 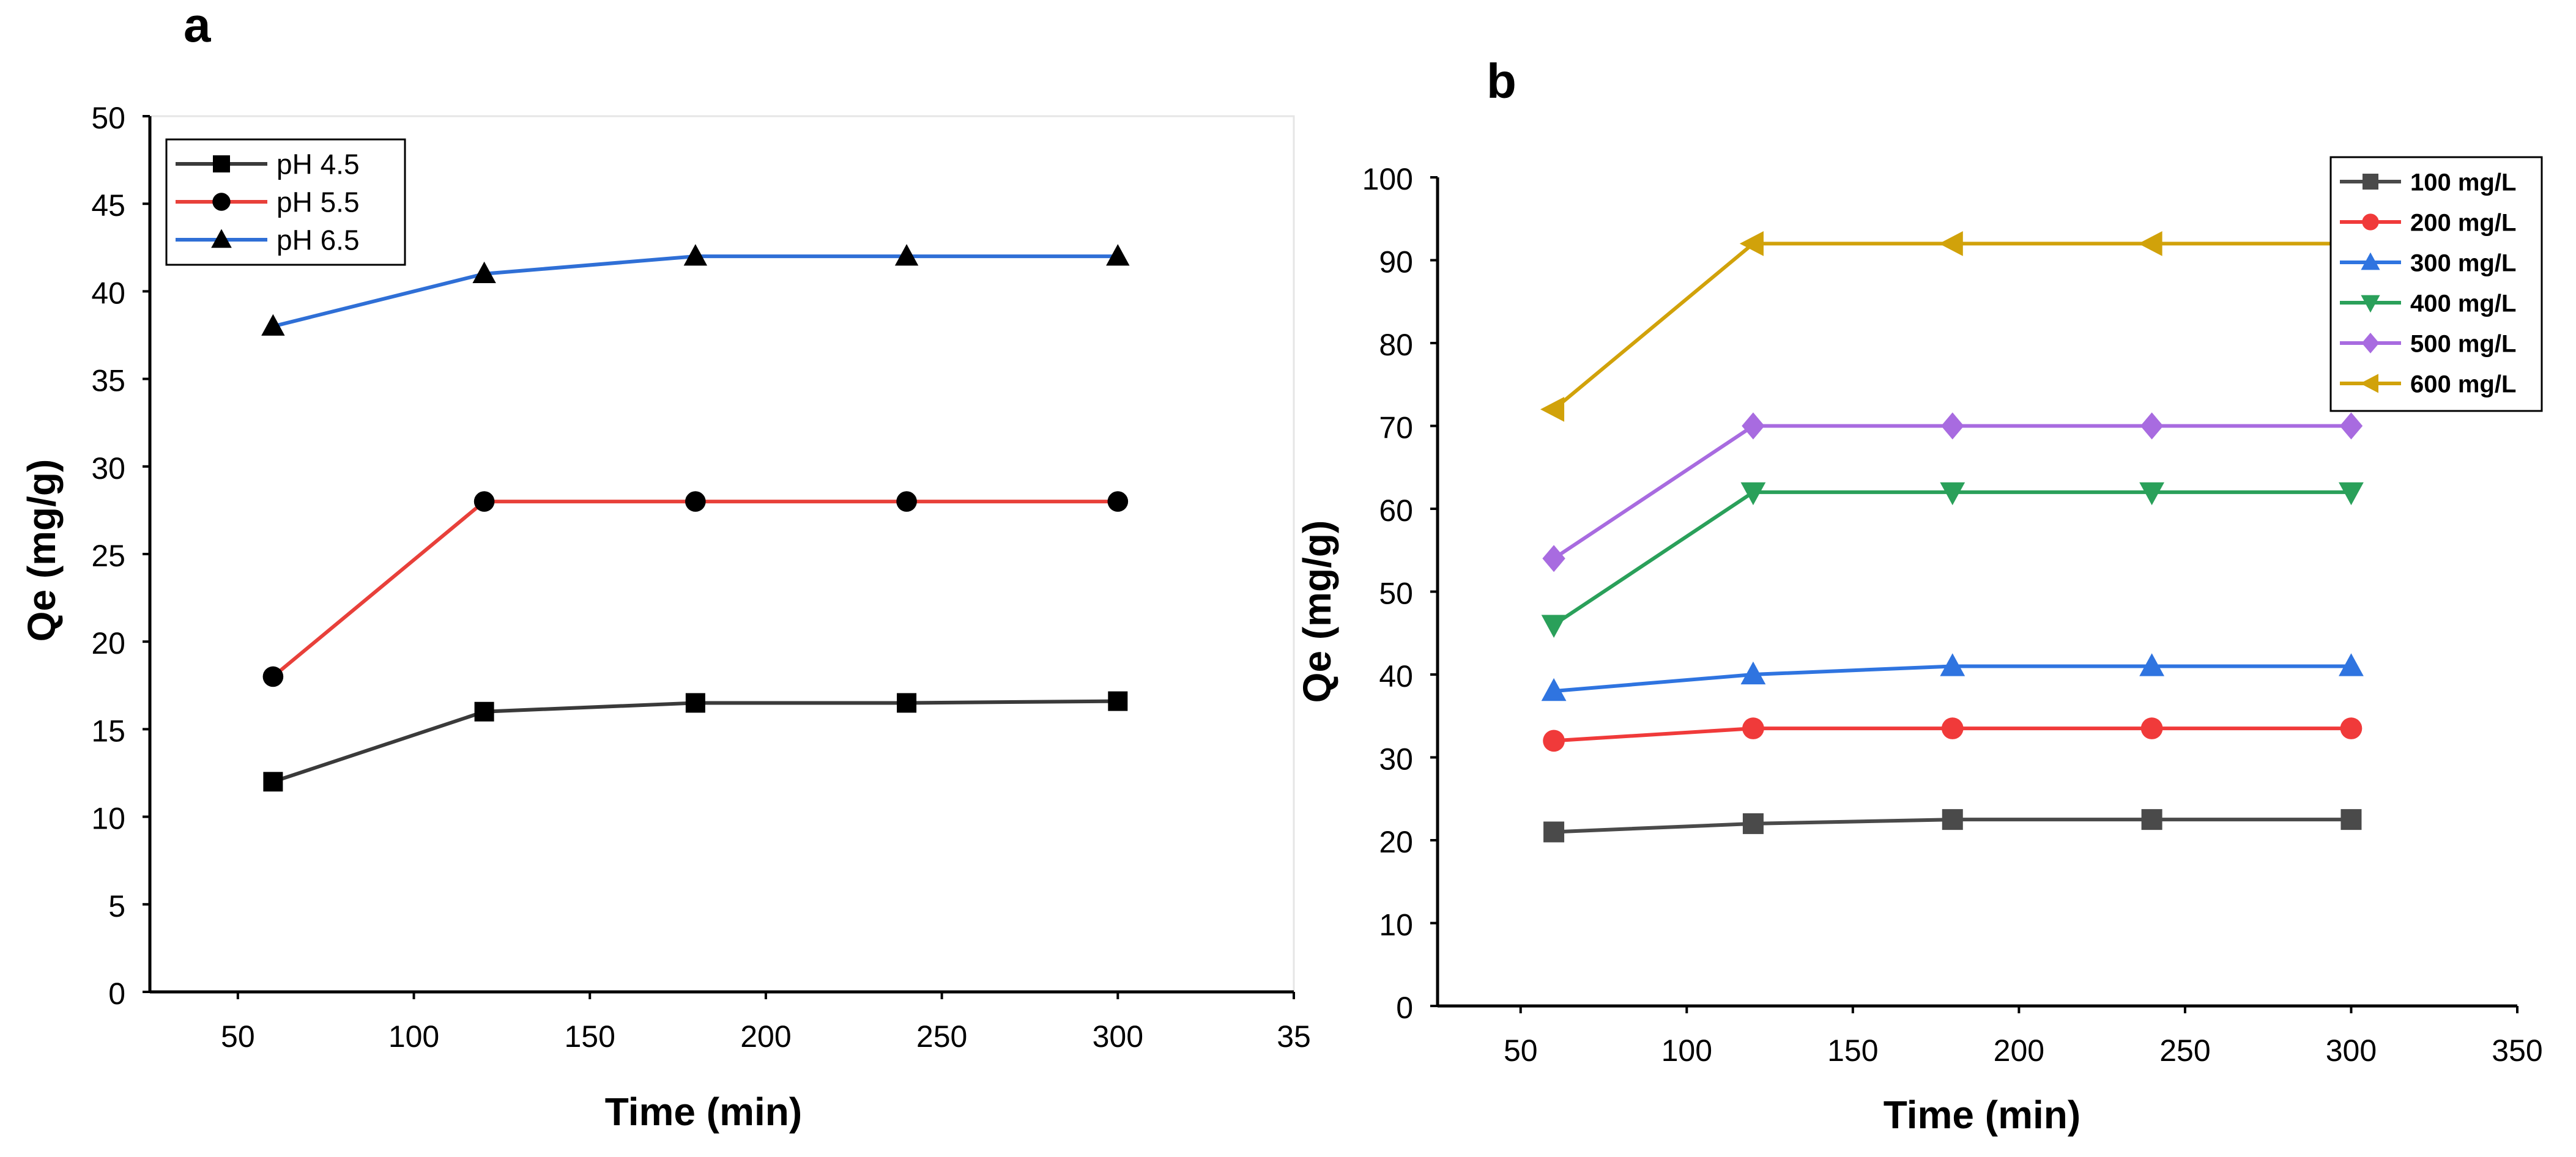 What do you see at coordinates (42, 550) in the screenshot?
I see `y-axis-label-a: Qe (mg/g)` at bounding box center [42, 550].